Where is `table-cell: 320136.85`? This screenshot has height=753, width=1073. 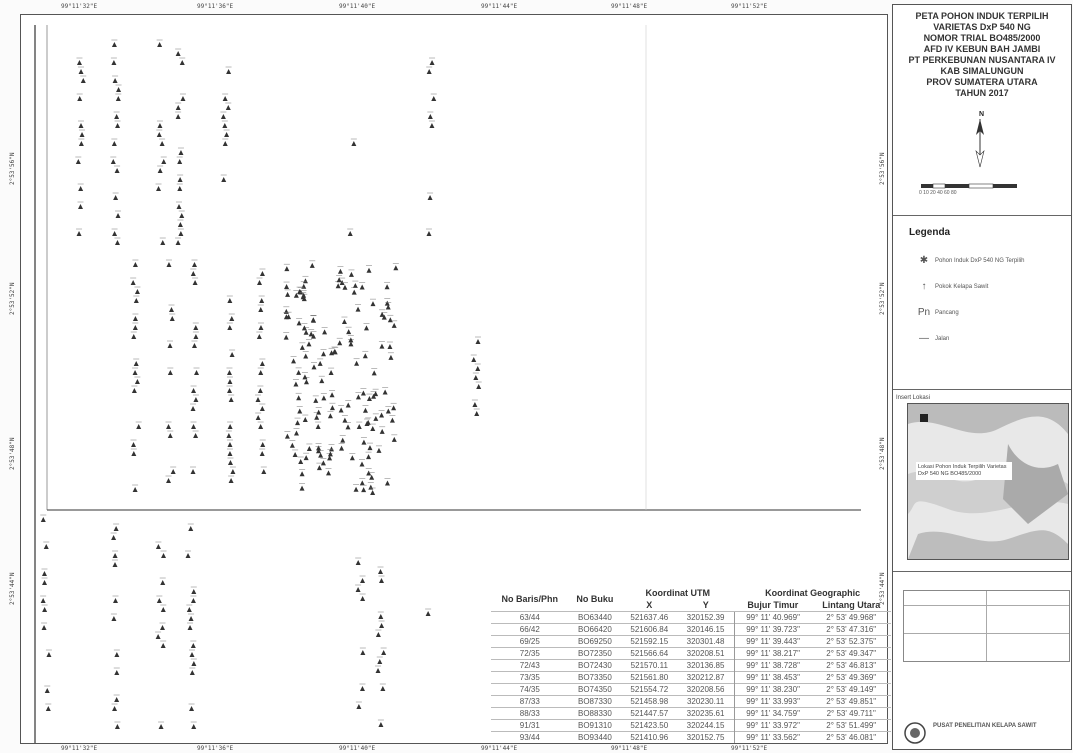 table-cell: 320136.85 is located at coordinates (706, 665).